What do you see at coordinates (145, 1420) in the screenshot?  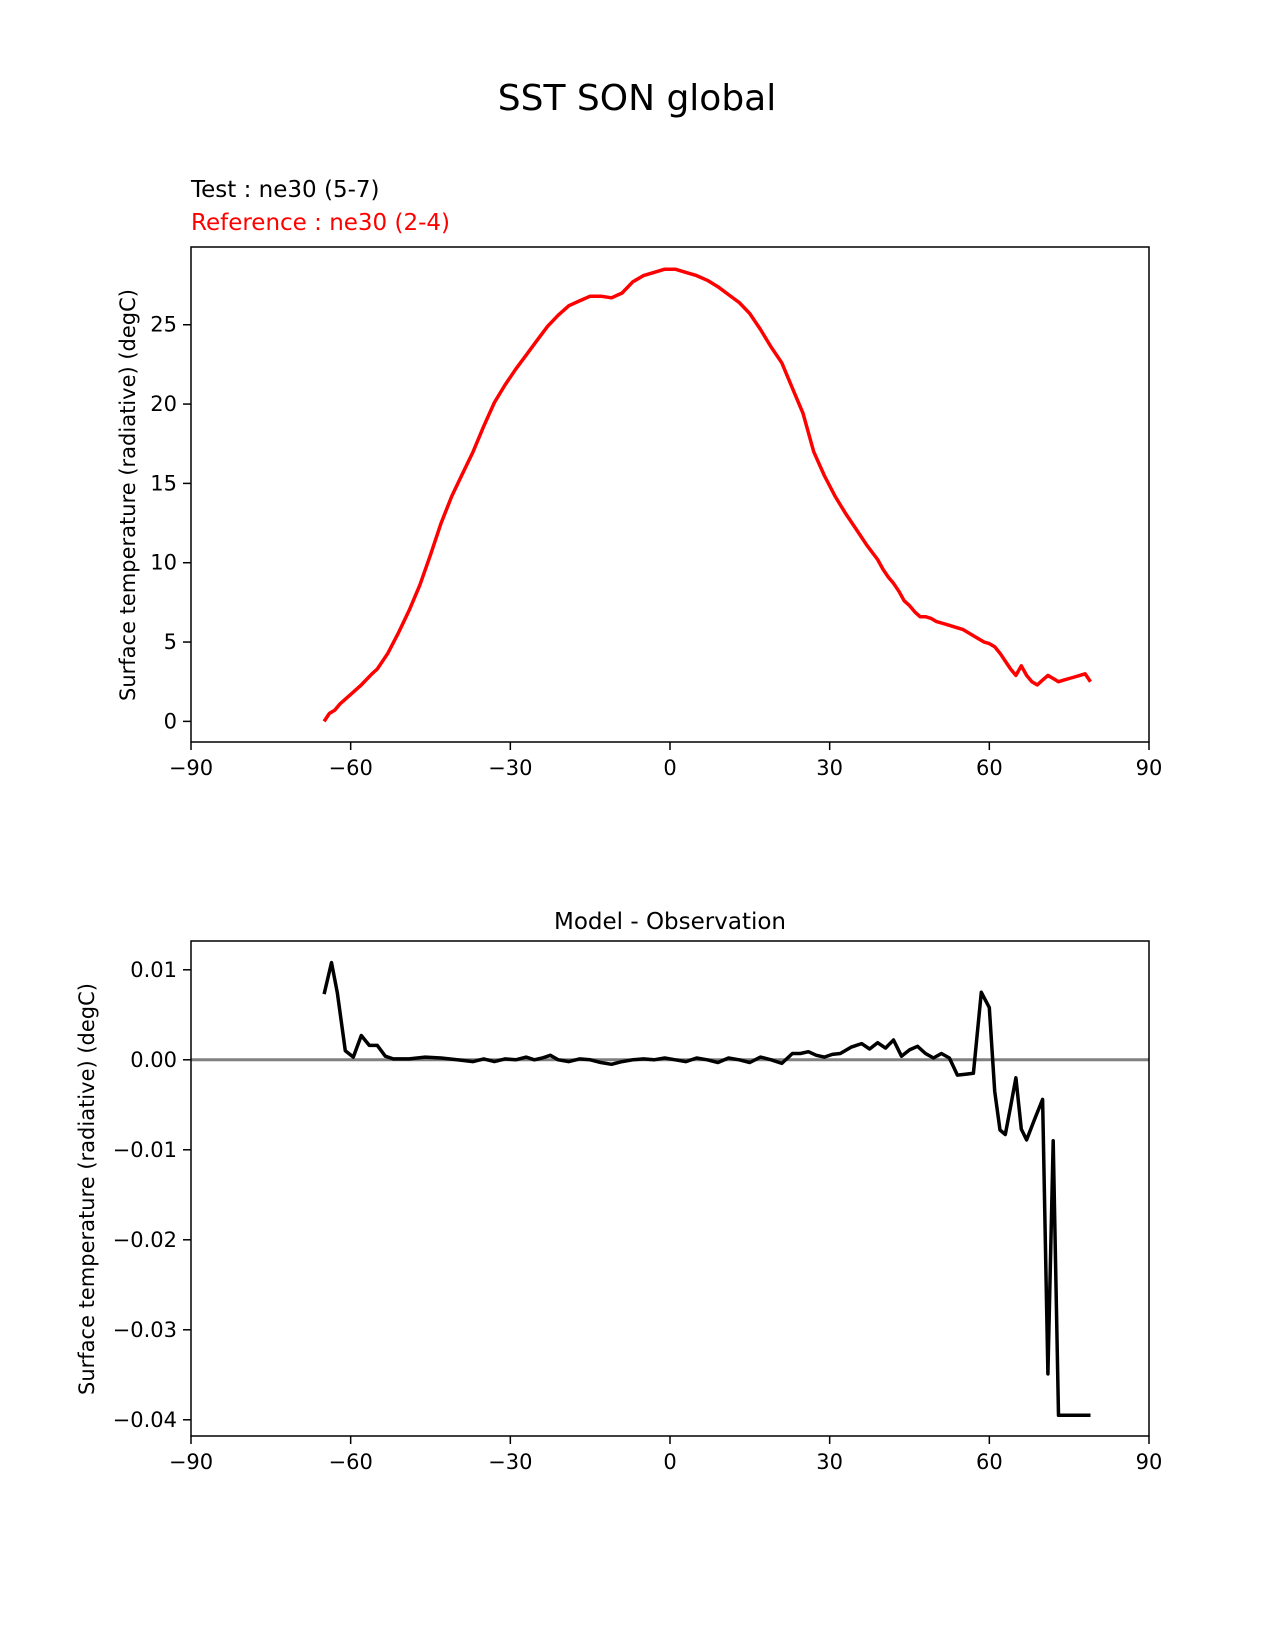 I see `y-tick-label: −0.04` at bounding box center [145, 1420].